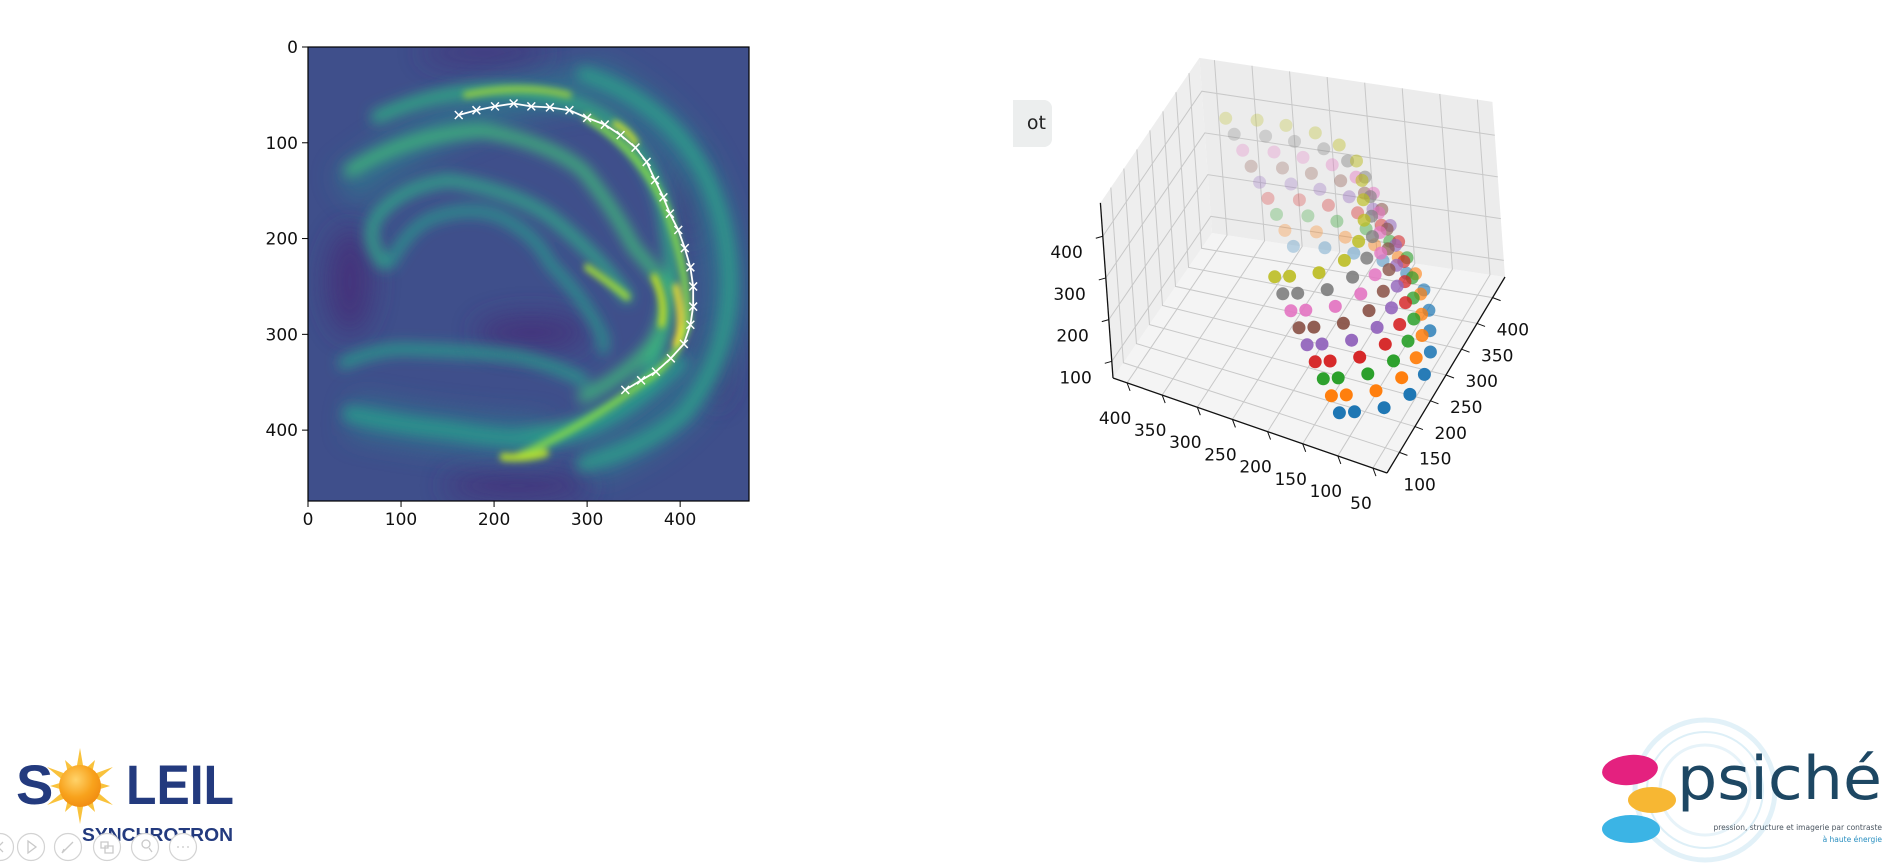 This screenshot has height=864, width=1892. What do you see at coordinates (1779, 779) in the screenshot?
I see `psiche-wordmark: psiché` at bounding box center [1779, 779].